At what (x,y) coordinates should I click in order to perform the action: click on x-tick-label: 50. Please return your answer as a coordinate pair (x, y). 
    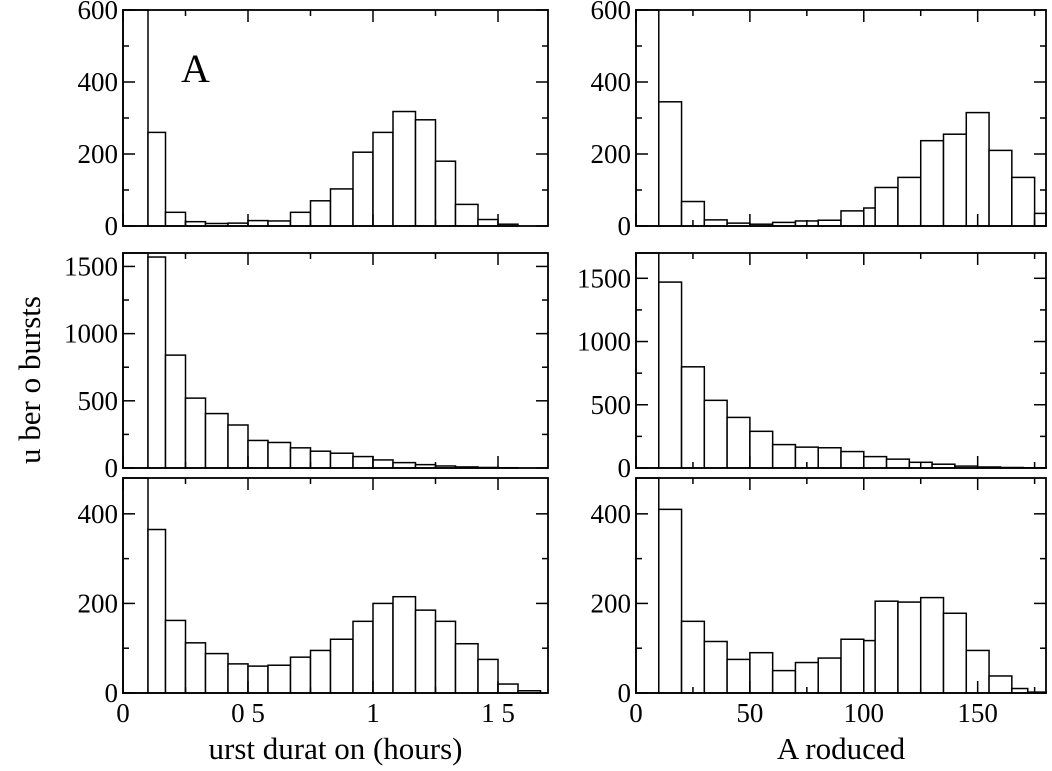
    Looking at the image, I should click on (749, 713).